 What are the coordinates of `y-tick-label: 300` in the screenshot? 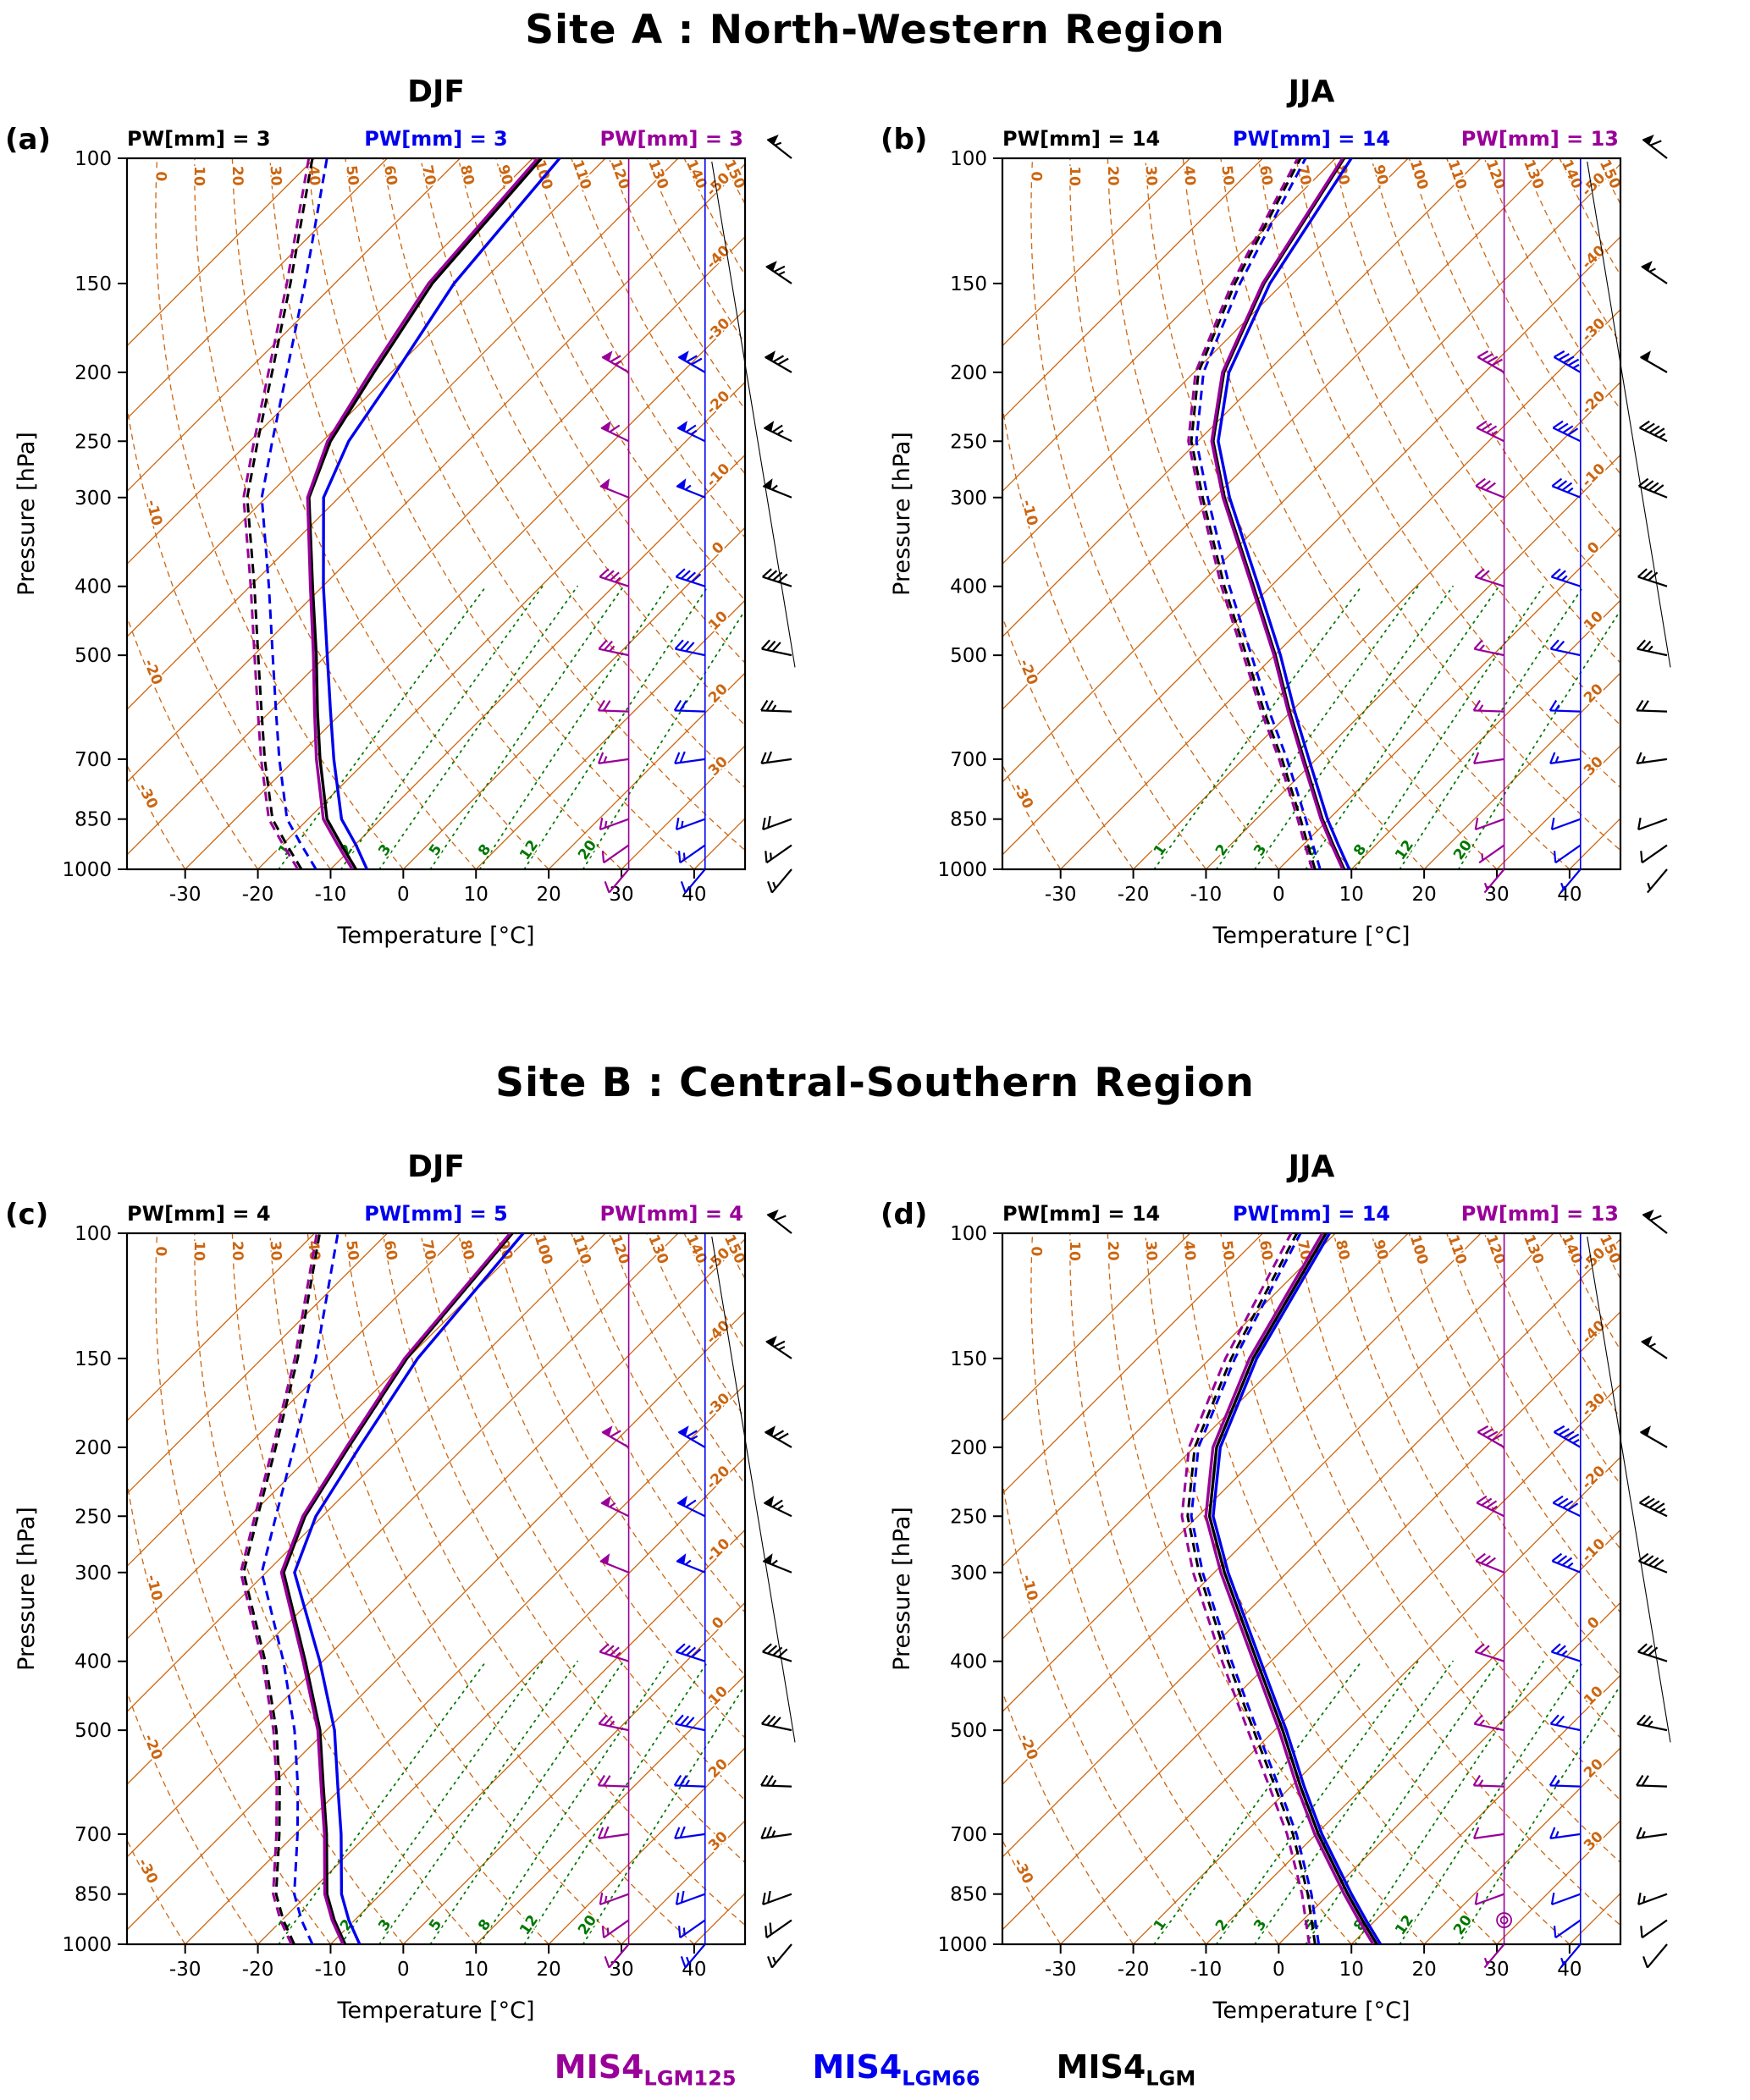 It's located at (968, 1574).